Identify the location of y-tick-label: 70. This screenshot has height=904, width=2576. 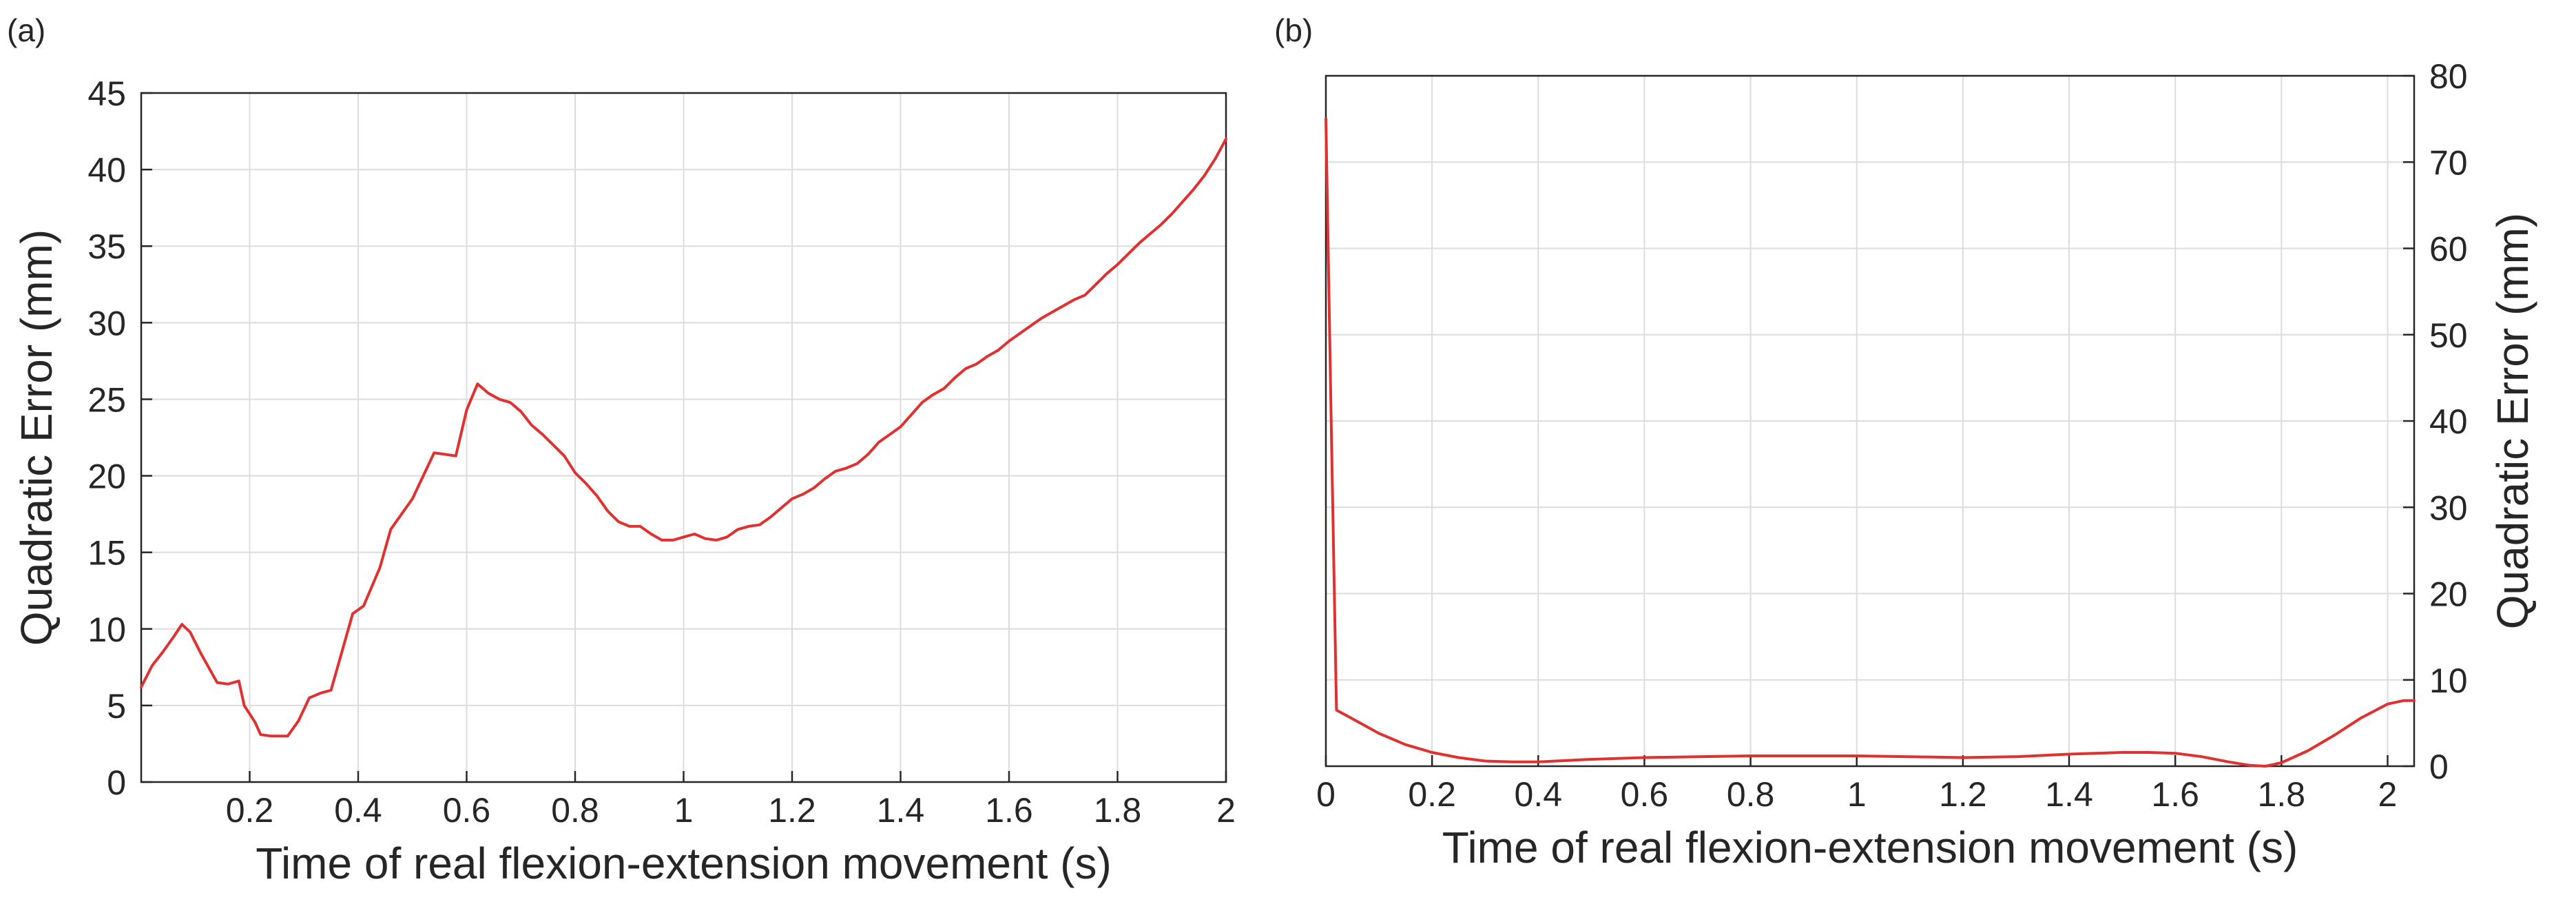
(2448, 162).